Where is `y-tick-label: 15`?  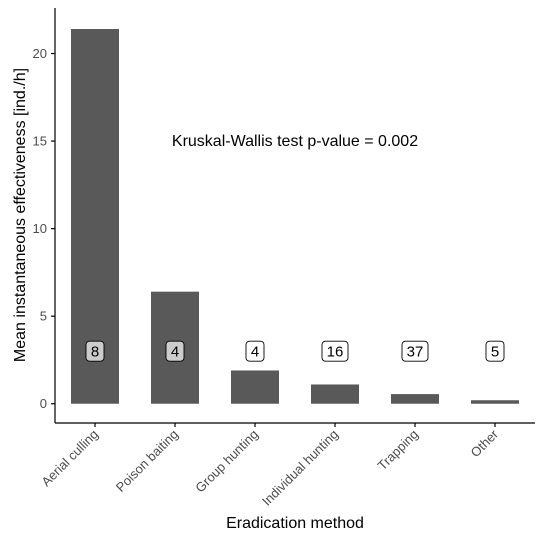
y-tick-label: 15 is located at coordinates (40, 141).